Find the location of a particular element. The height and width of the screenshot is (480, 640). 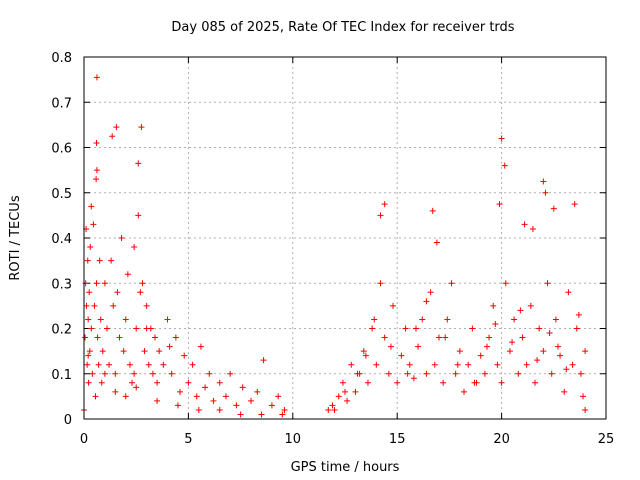

x-tick-label: 15 is located at coordinates (397, 439).